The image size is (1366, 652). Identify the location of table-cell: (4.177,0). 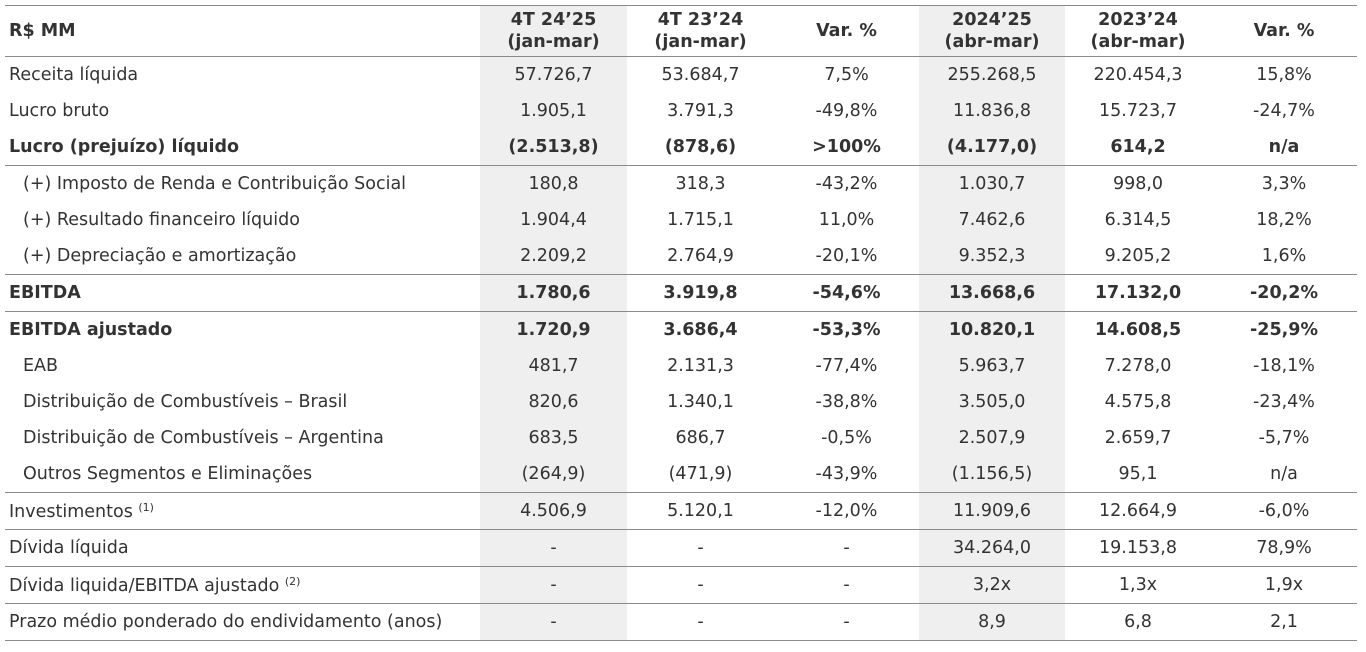
(992, 147).